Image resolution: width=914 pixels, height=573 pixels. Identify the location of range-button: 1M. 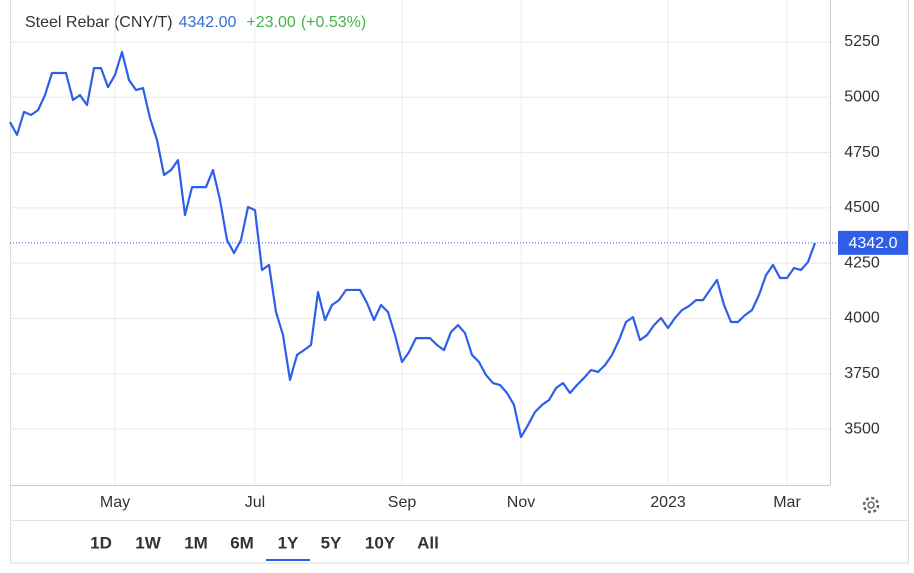
(196, 542).